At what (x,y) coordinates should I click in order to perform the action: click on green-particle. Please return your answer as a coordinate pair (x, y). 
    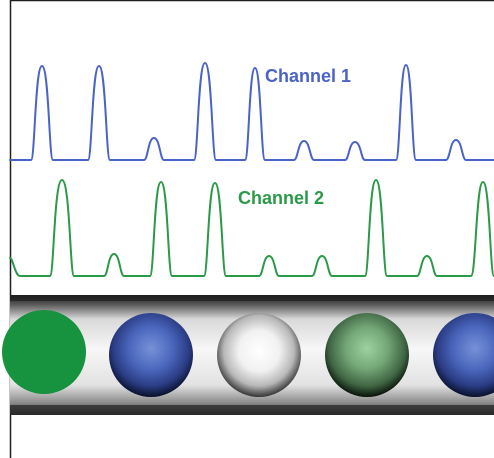
    Looking at the image, I should click on (44, 352).